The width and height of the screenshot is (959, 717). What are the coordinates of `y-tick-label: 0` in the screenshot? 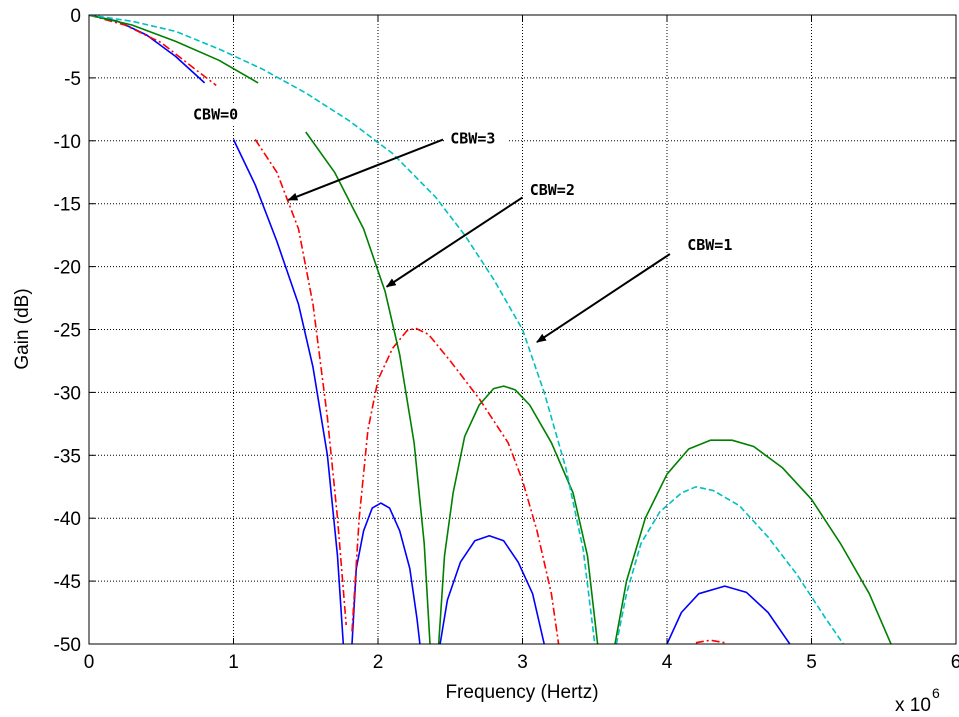 It's located at (75, 16).